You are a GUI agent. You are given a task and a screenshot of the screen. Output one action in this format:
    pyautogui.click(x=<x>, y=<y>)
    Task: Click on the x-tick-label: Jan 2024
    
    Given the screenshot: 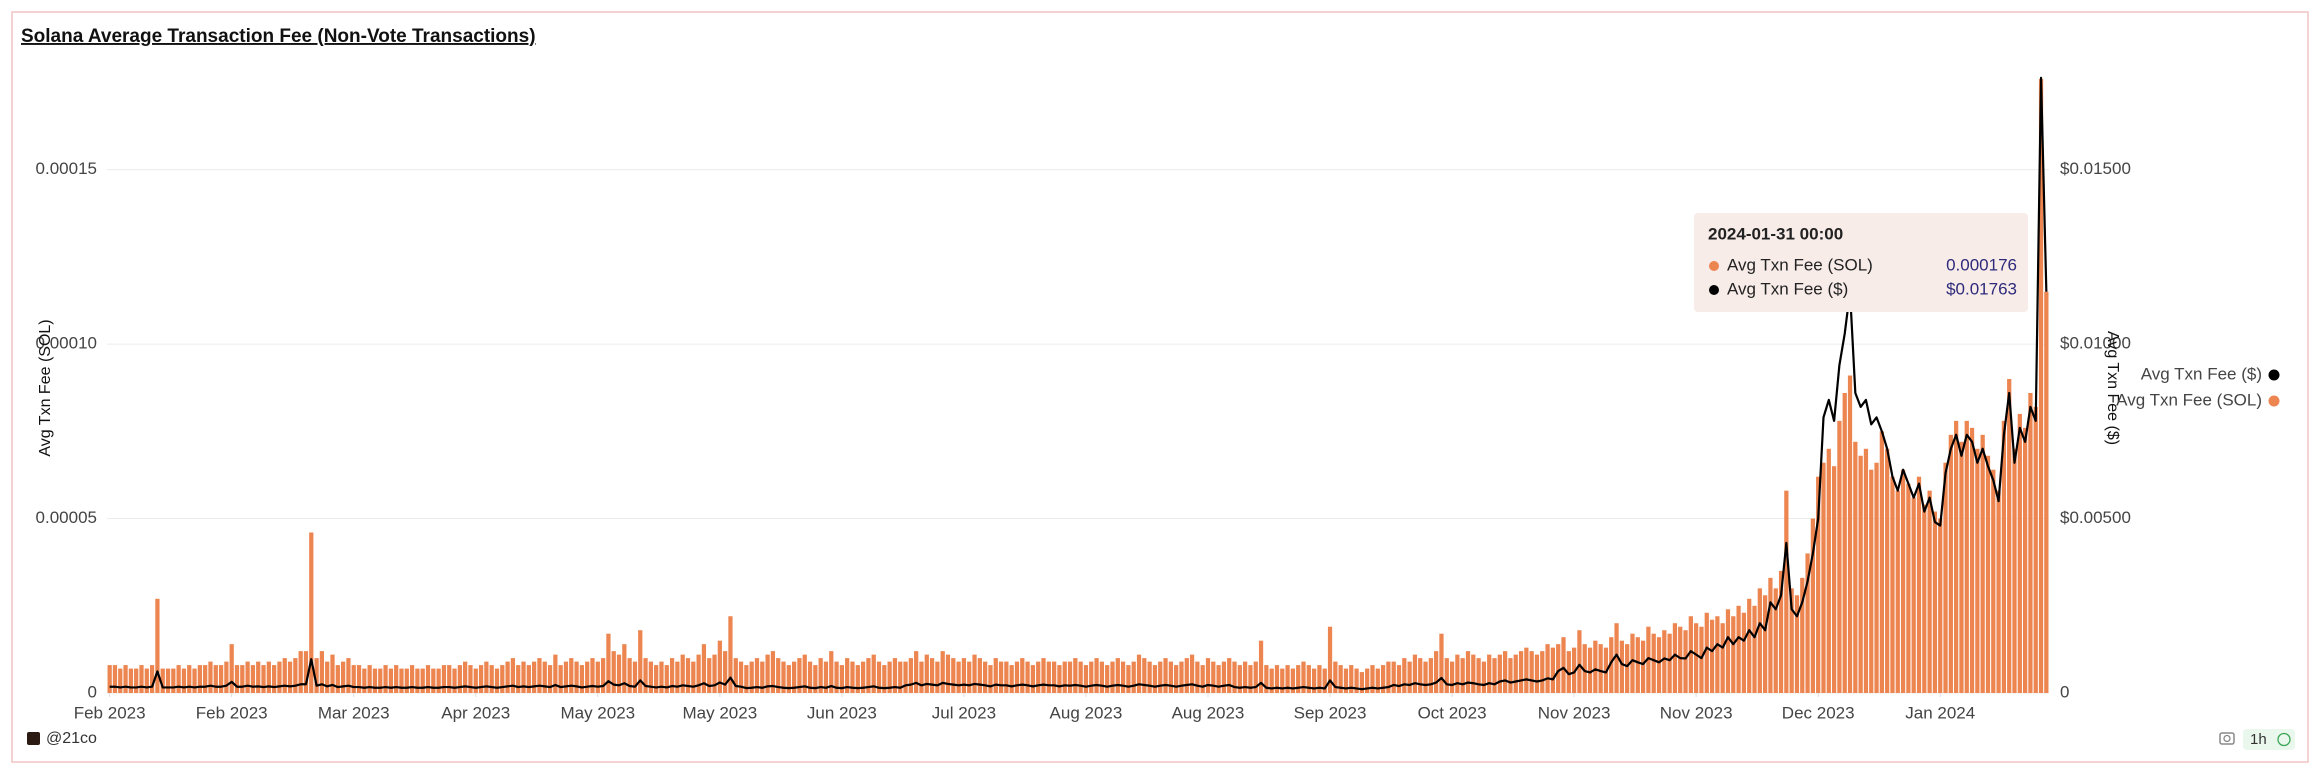 What is the action you would take?
    pyautogui.click(x=1940, y=712)
    